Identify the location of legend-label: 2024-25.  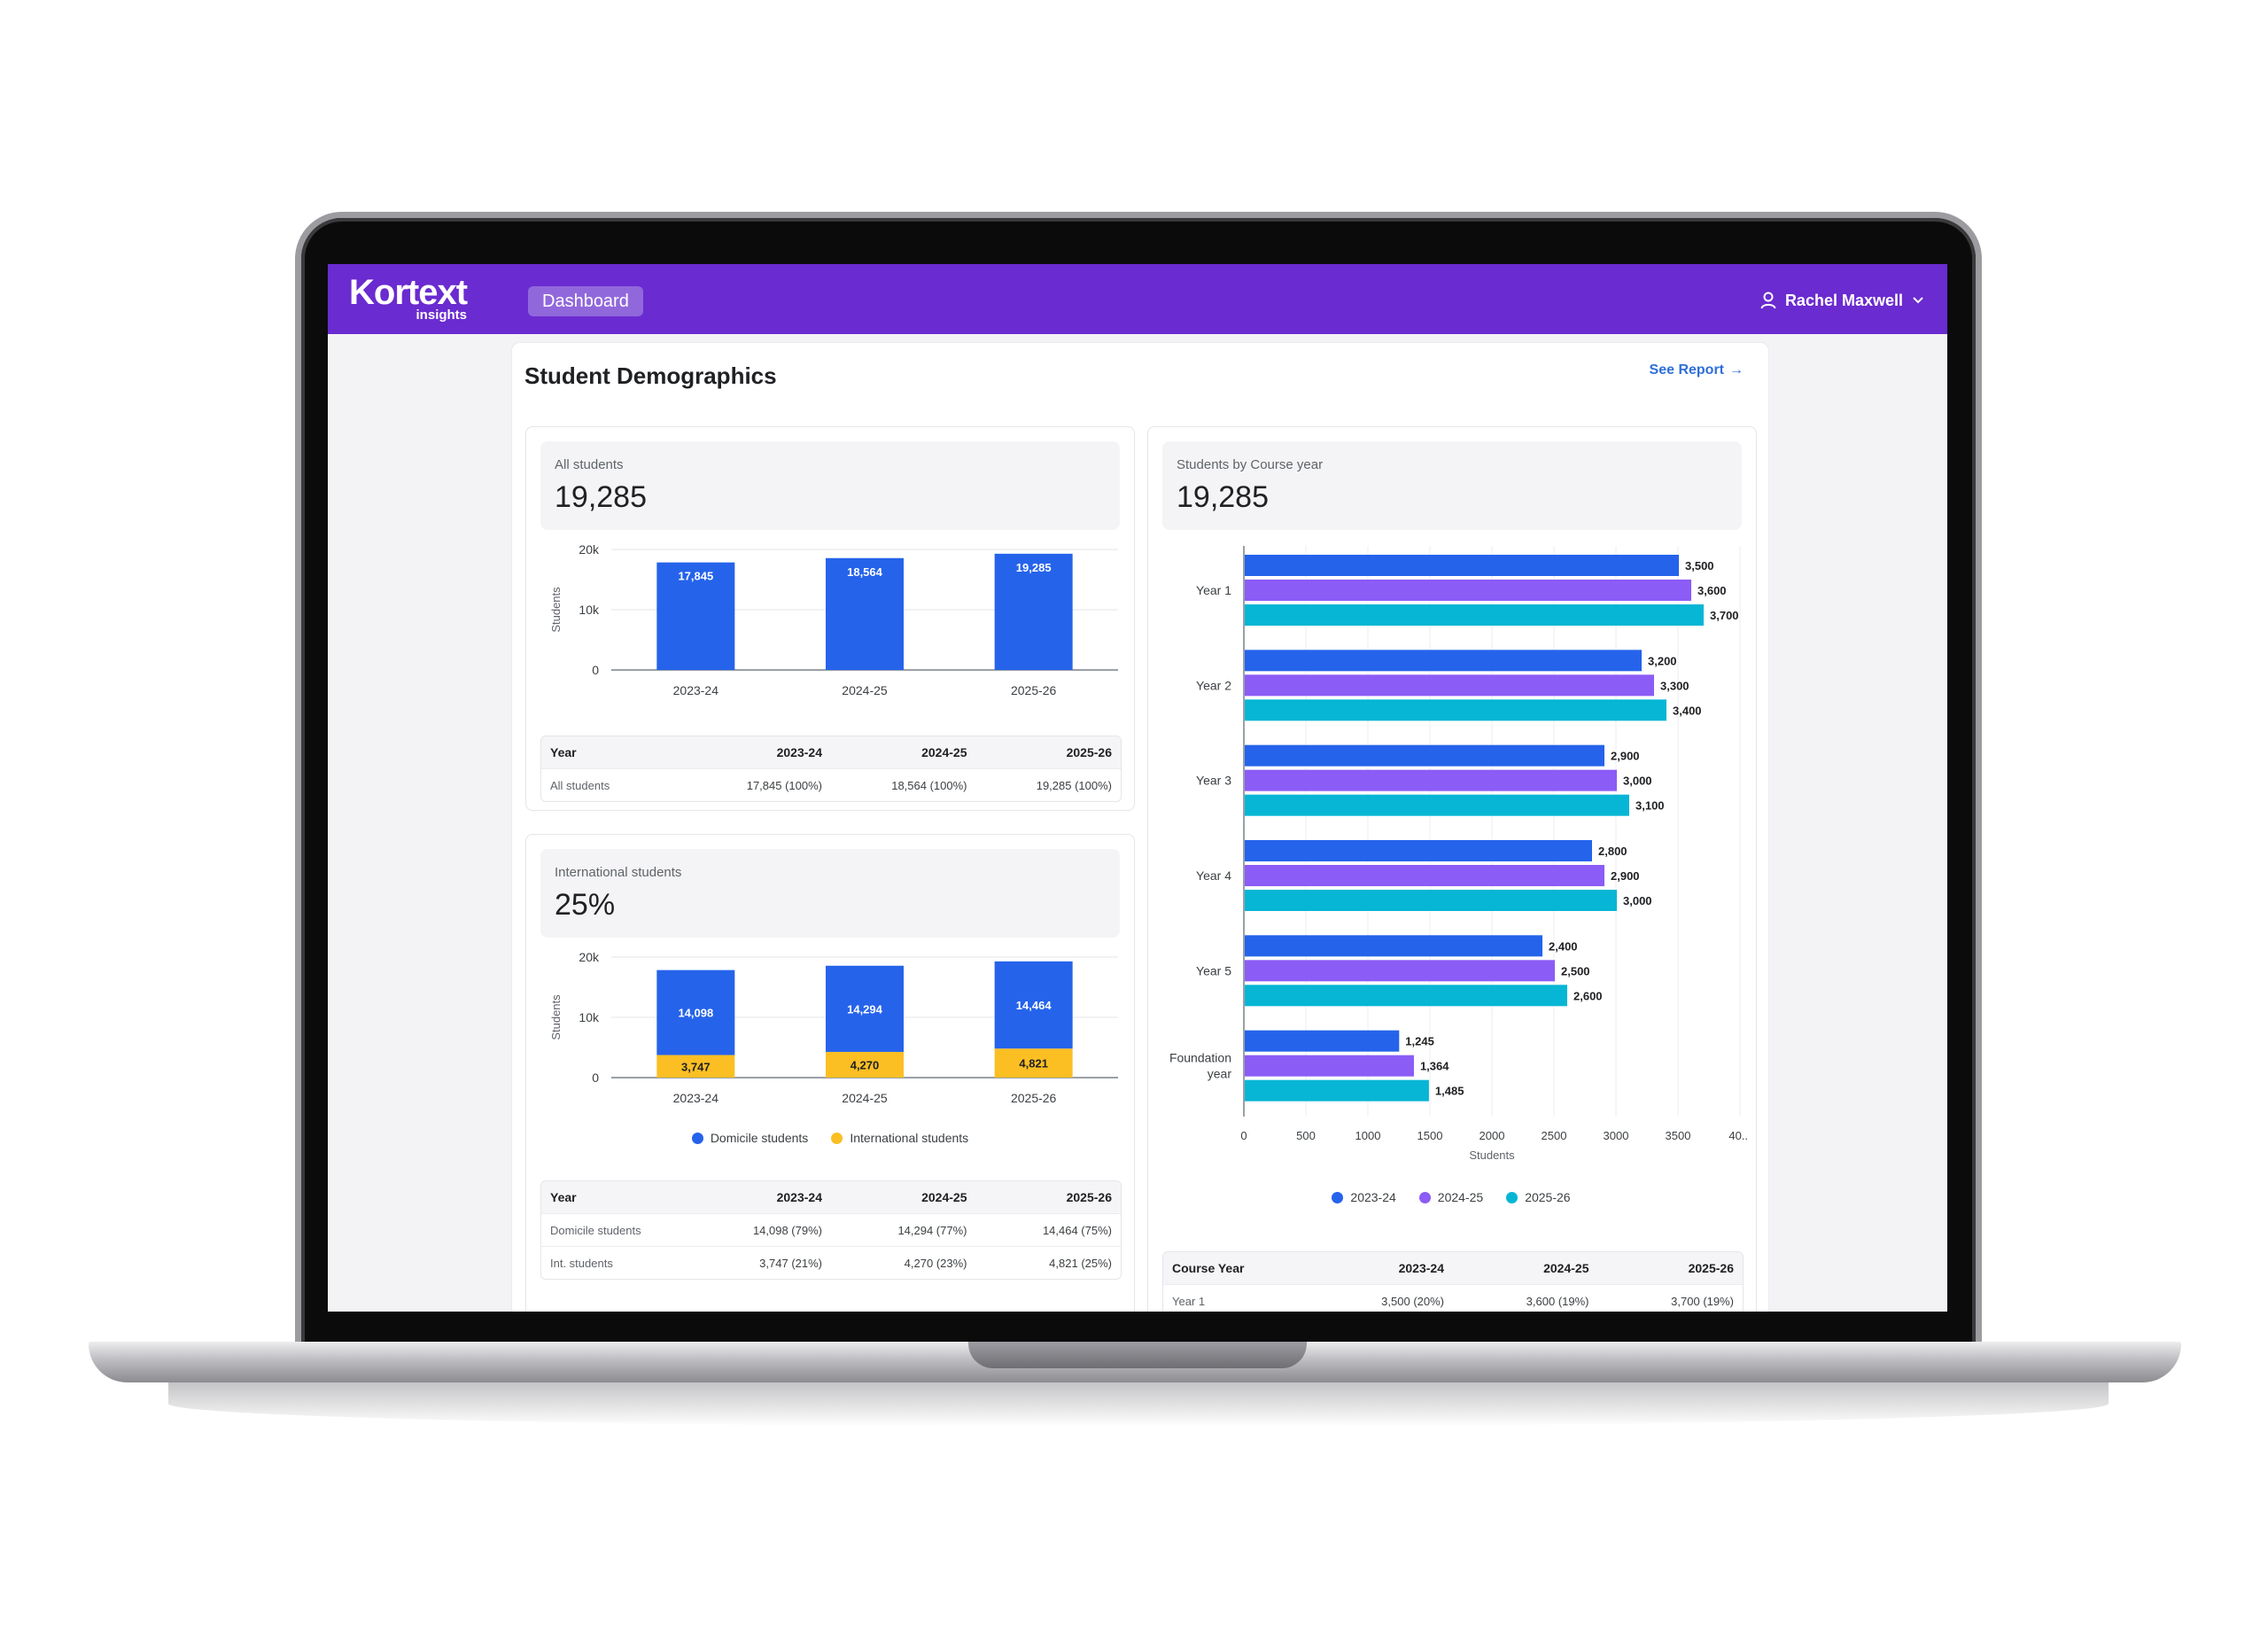
(1460, 1197).